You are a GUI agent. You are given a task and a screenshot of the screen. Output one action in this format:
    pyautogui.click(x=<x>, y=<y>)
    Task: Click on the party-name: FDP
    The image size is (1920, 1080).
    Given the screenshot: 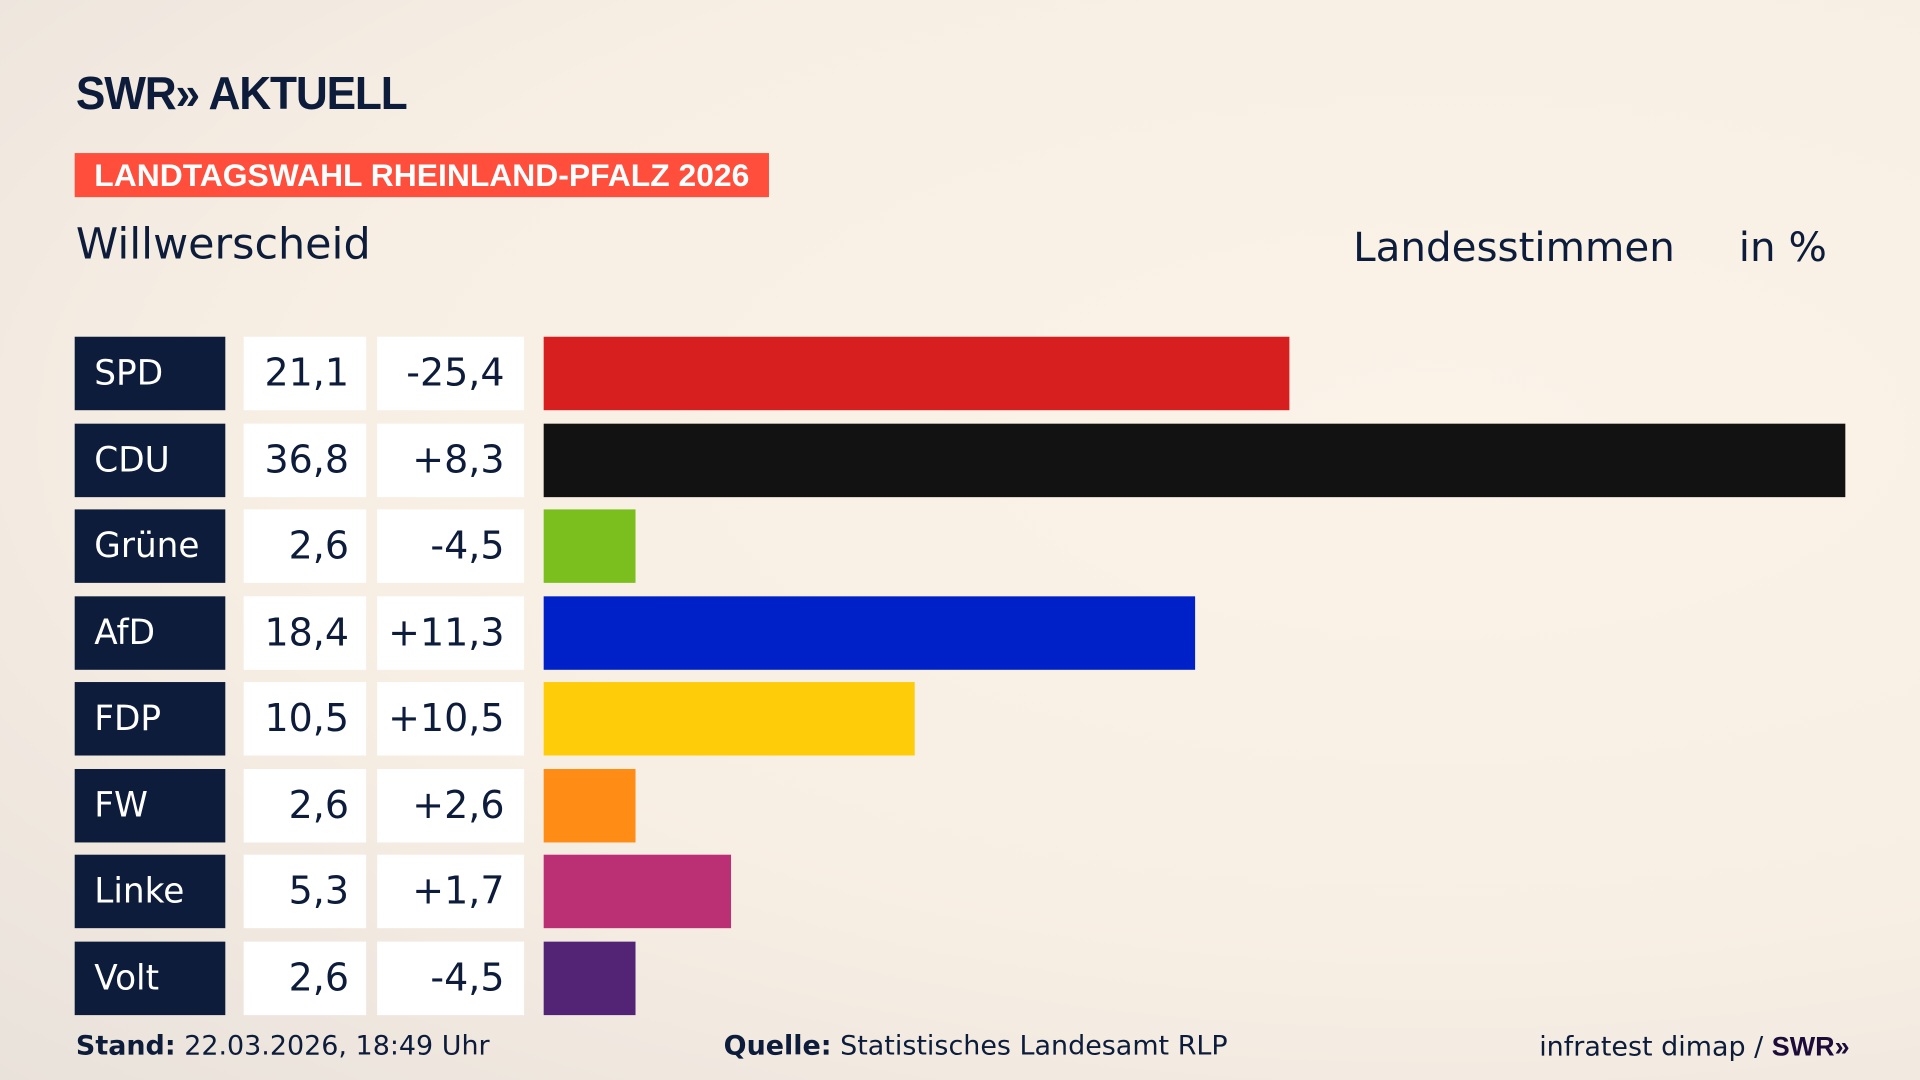 What is the action you would take?
    pyautogui.click(x=150, y=719)
    